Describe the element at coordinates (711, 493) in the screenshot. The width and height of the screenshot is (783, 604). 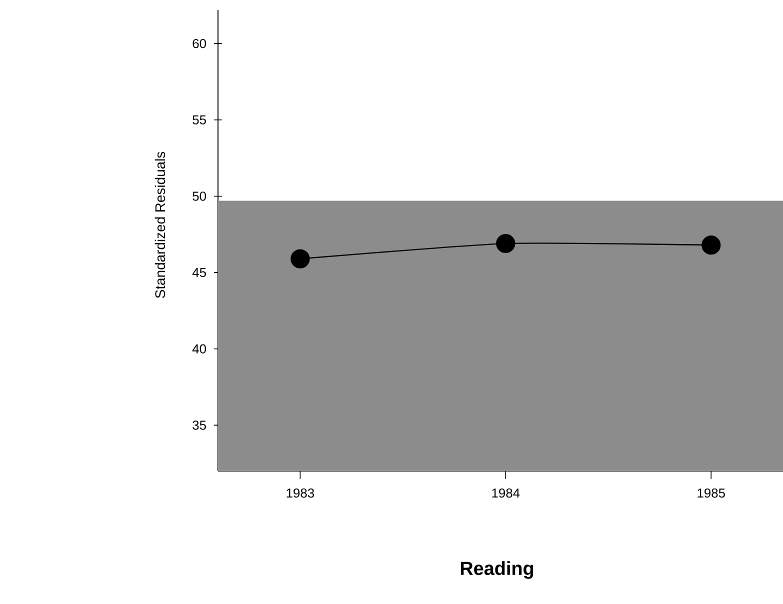
I see `x-tick-label: 1985` at that location.